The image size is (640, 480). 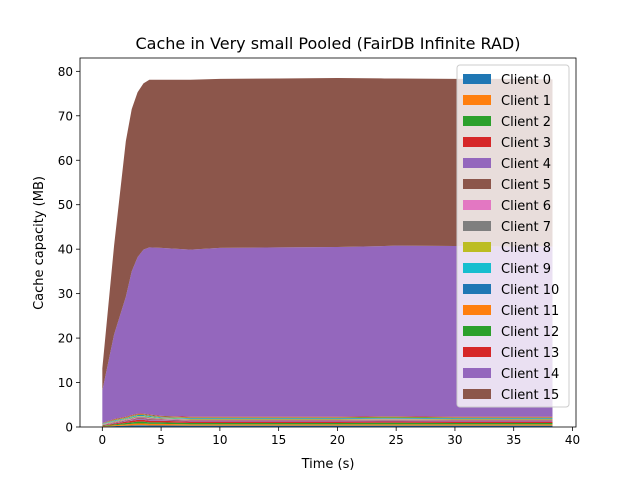 I want to click on x-axis-label: Time (s), so click(x=328, y=464).